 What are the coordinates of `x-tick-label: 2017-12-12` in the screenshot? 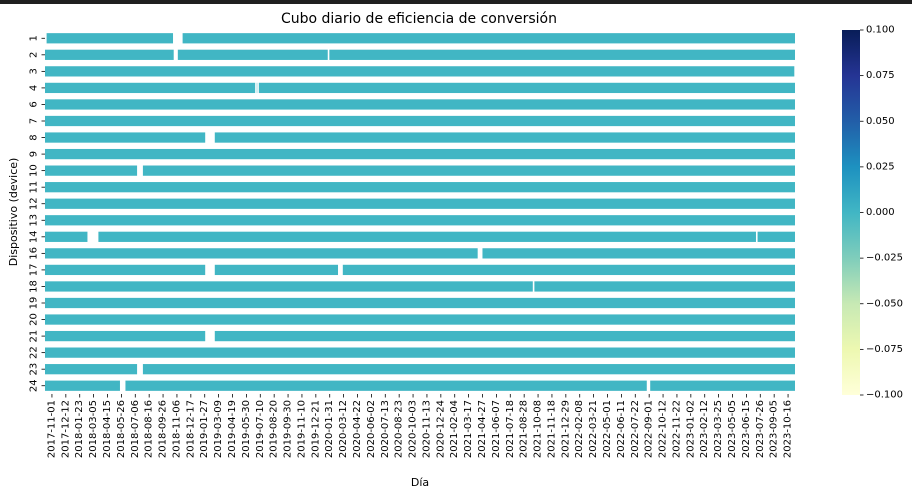 It's located at (65, 429).